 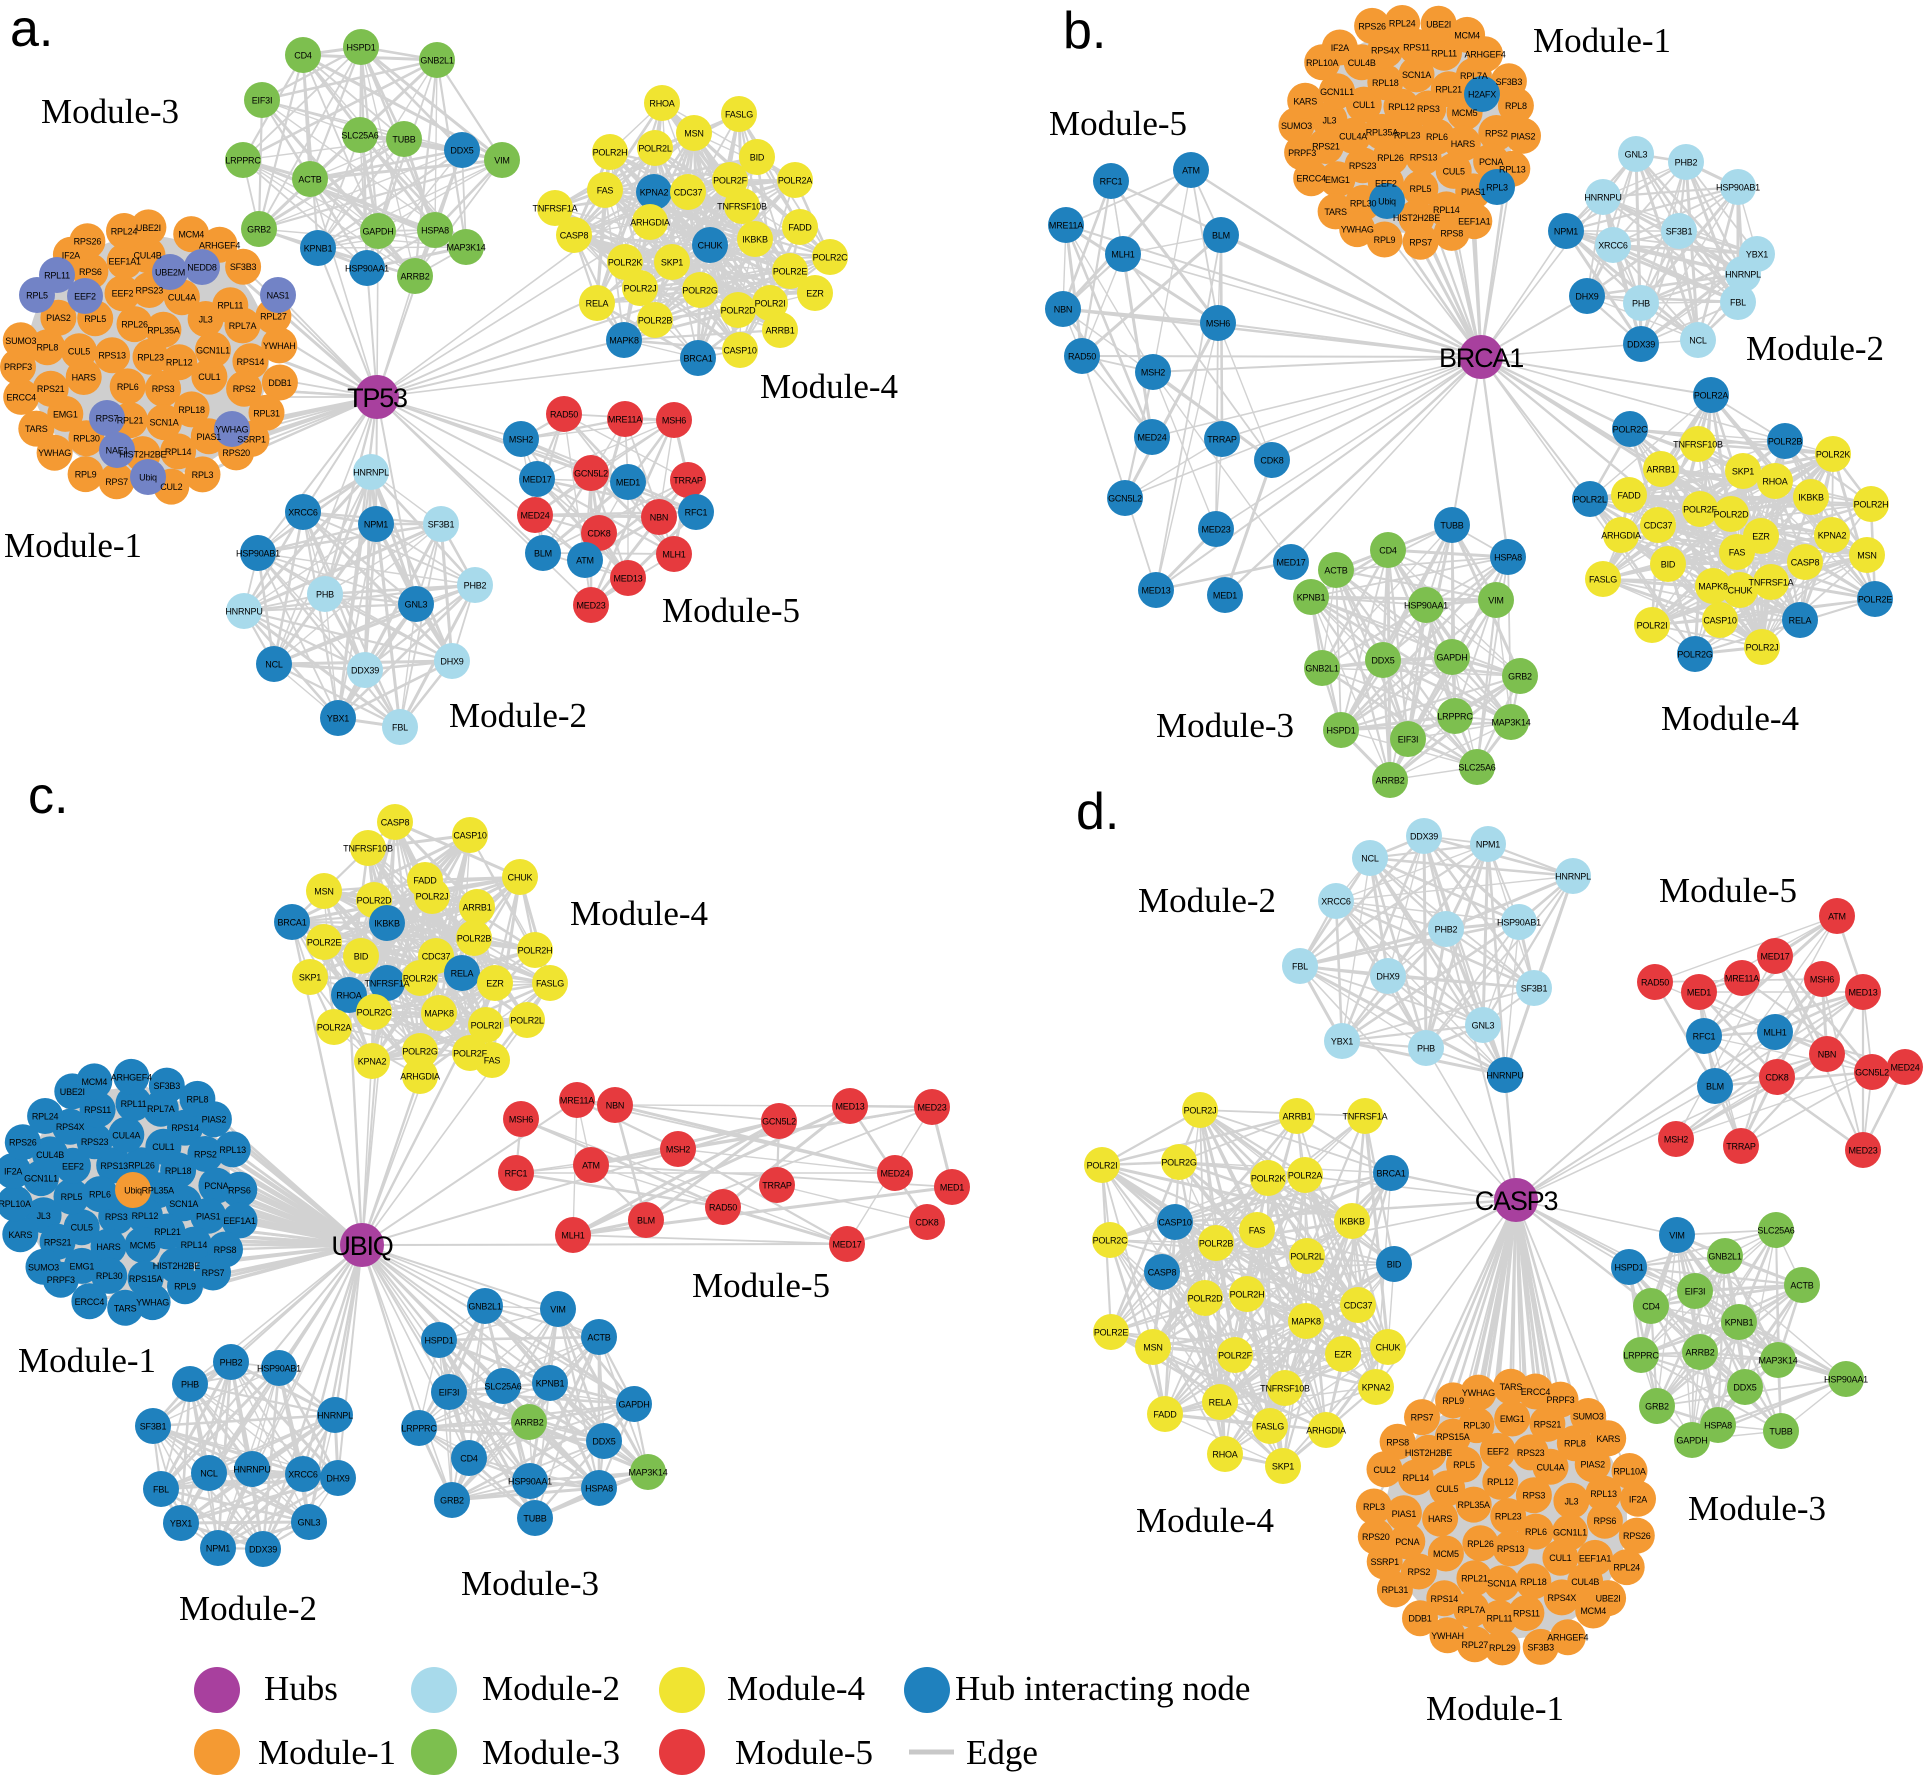 What do you see at coordinates (639, 913) in the screenshot?
I see `svg-text: Module-4` at bounding box center [639, 913].